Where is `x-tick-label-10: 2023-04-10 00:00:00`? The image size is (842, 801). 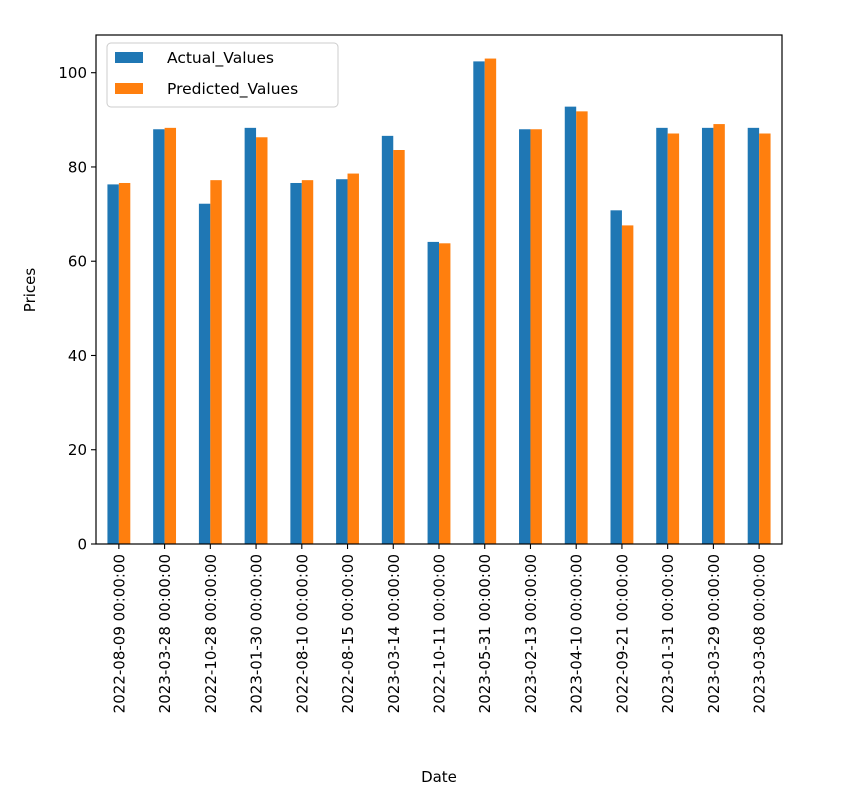 x-tick-label-10: 2023-04-10 00:00:00 is located at coordinates (577, 633).